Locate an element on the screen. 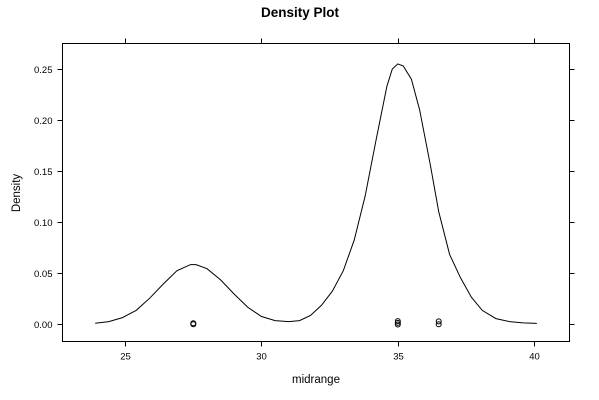 The width and height of the screenshot is (599, 400). y-tick-label: 0.05 is located at coordinates (43, 274).